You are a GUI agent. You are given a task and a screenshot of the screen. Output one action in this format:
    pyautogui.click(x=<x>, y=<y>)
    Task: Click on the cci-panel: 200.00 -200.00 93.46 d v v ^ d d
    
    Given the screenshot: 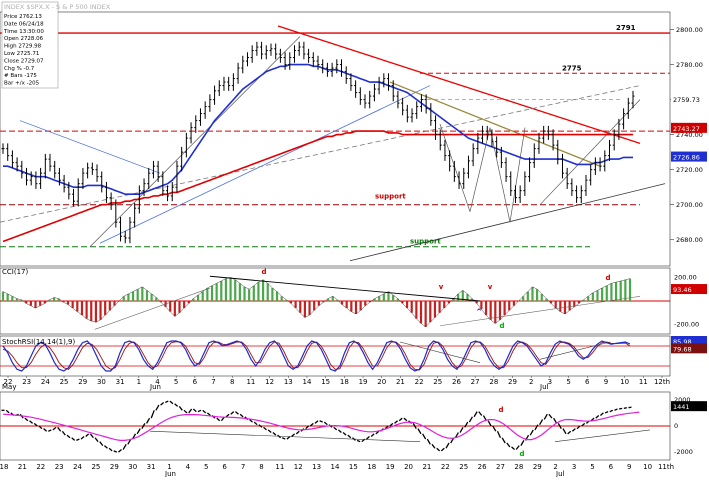 What is the action you would take?
    pyautogui.click(x=353, y=299)
    